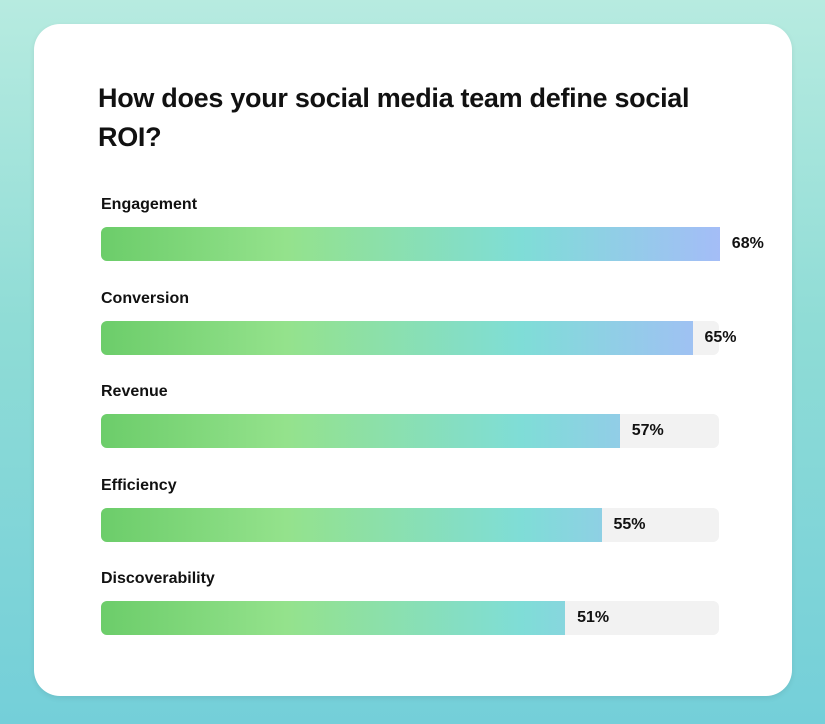  I want to click on bar-track-engagement: 68%, so click(432, 244).